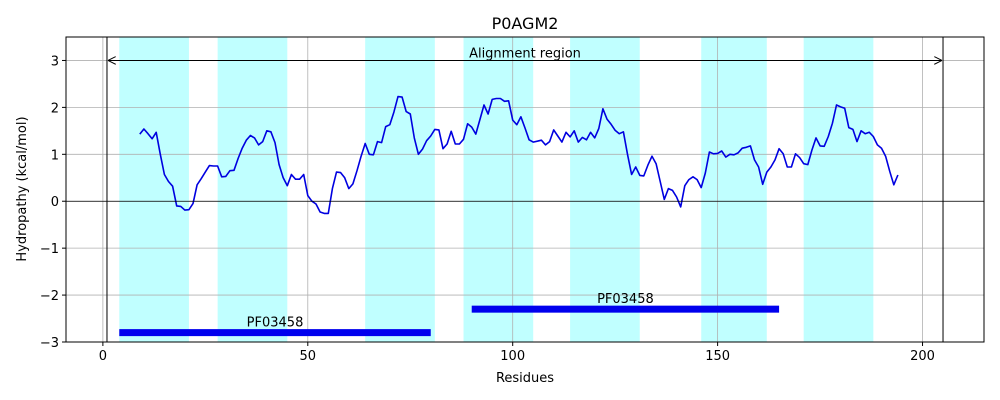  I want to click on x-tick-label: 150, so click(717, 356).